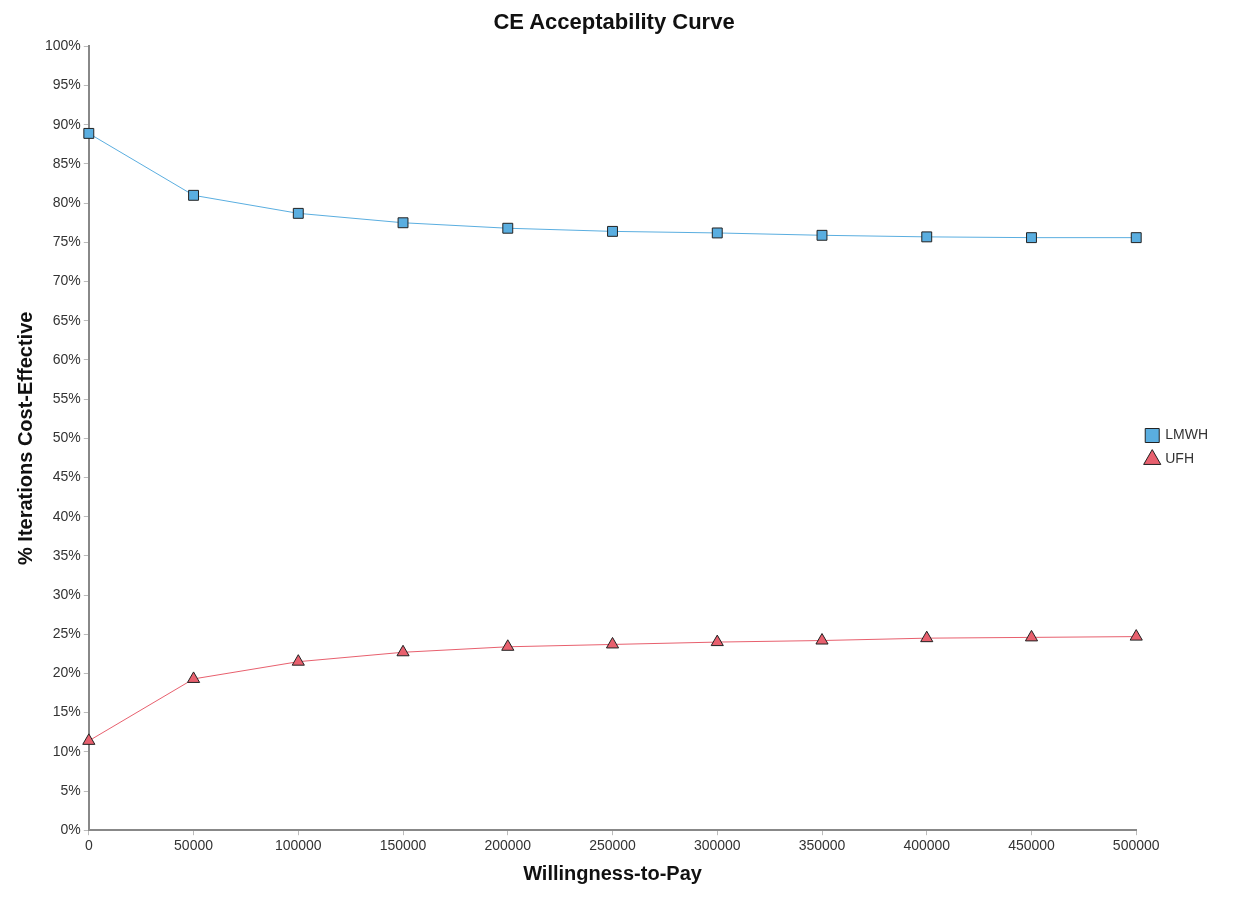 The width and height of the screenshot is (1238, 900). Describe the element at coordinates (66, 162) in the screenshot. I see `y-tick-label: 85%` at that location.